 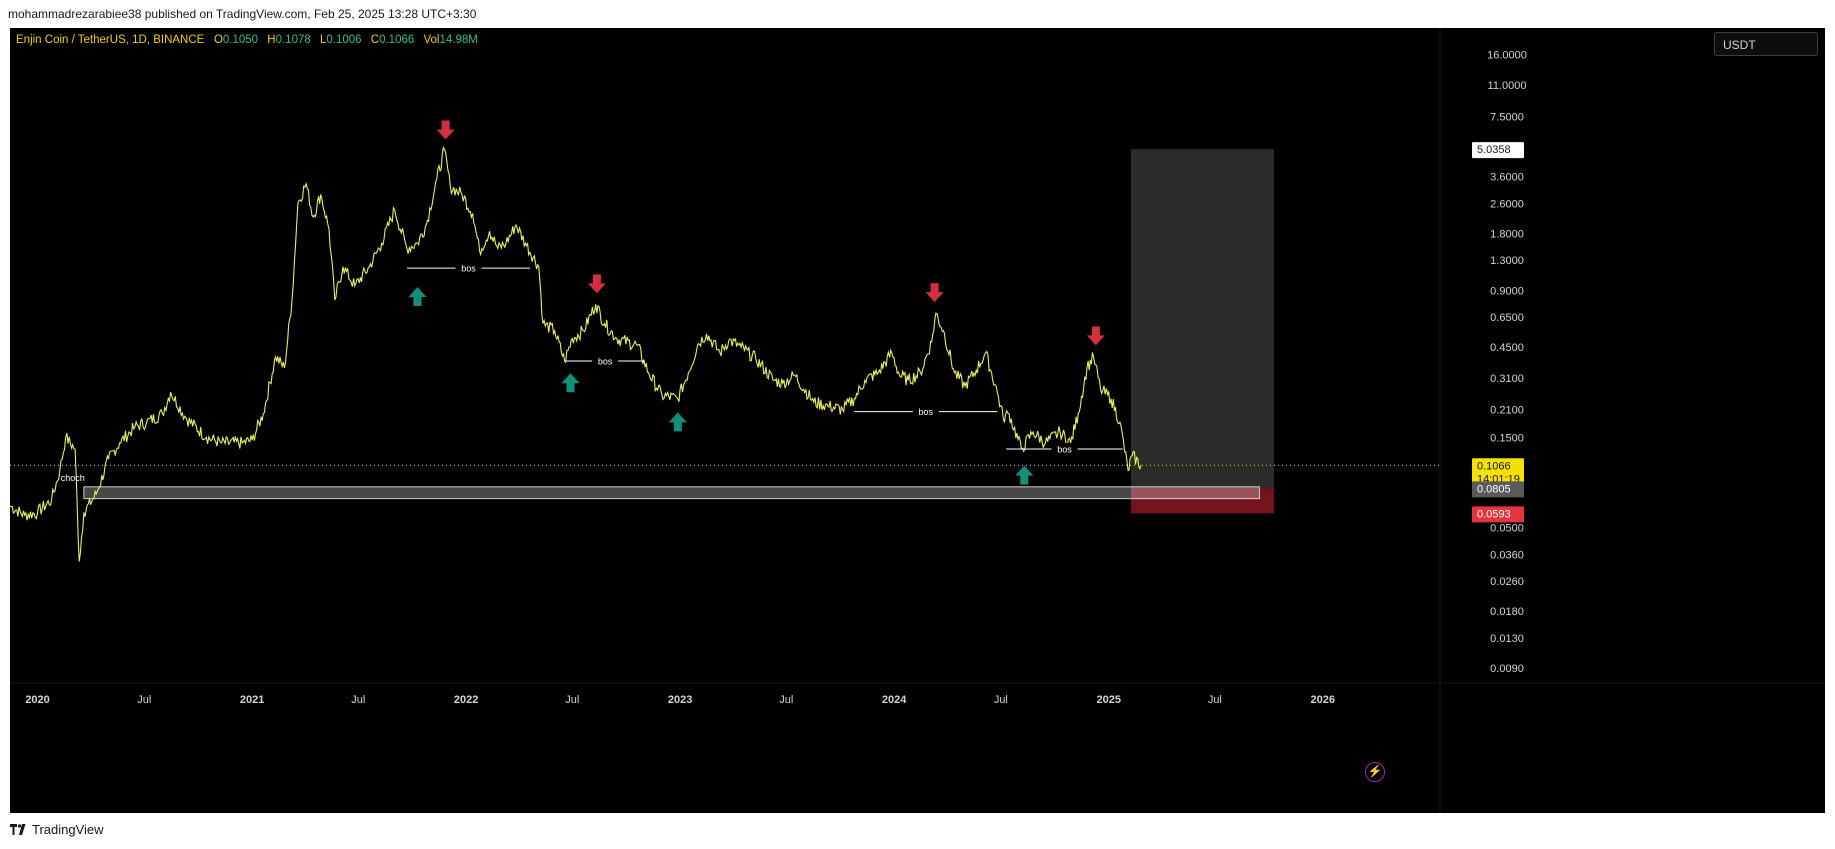 What do you see at coordinates (1494, 150) in the screenshot?
I see `target-price-label: 5.0358` at bounding box center [1494, 150].